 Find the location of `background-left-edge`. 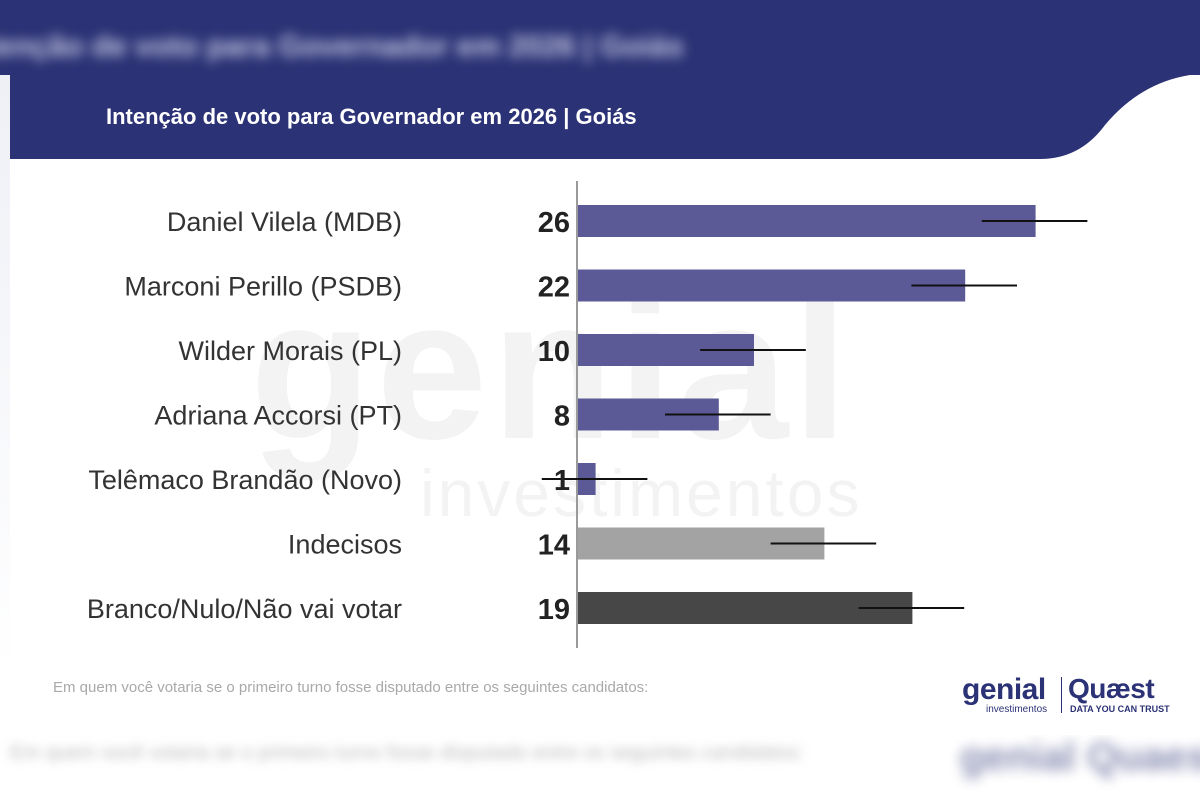

background-left-edge is located at coordinates (5, 375).